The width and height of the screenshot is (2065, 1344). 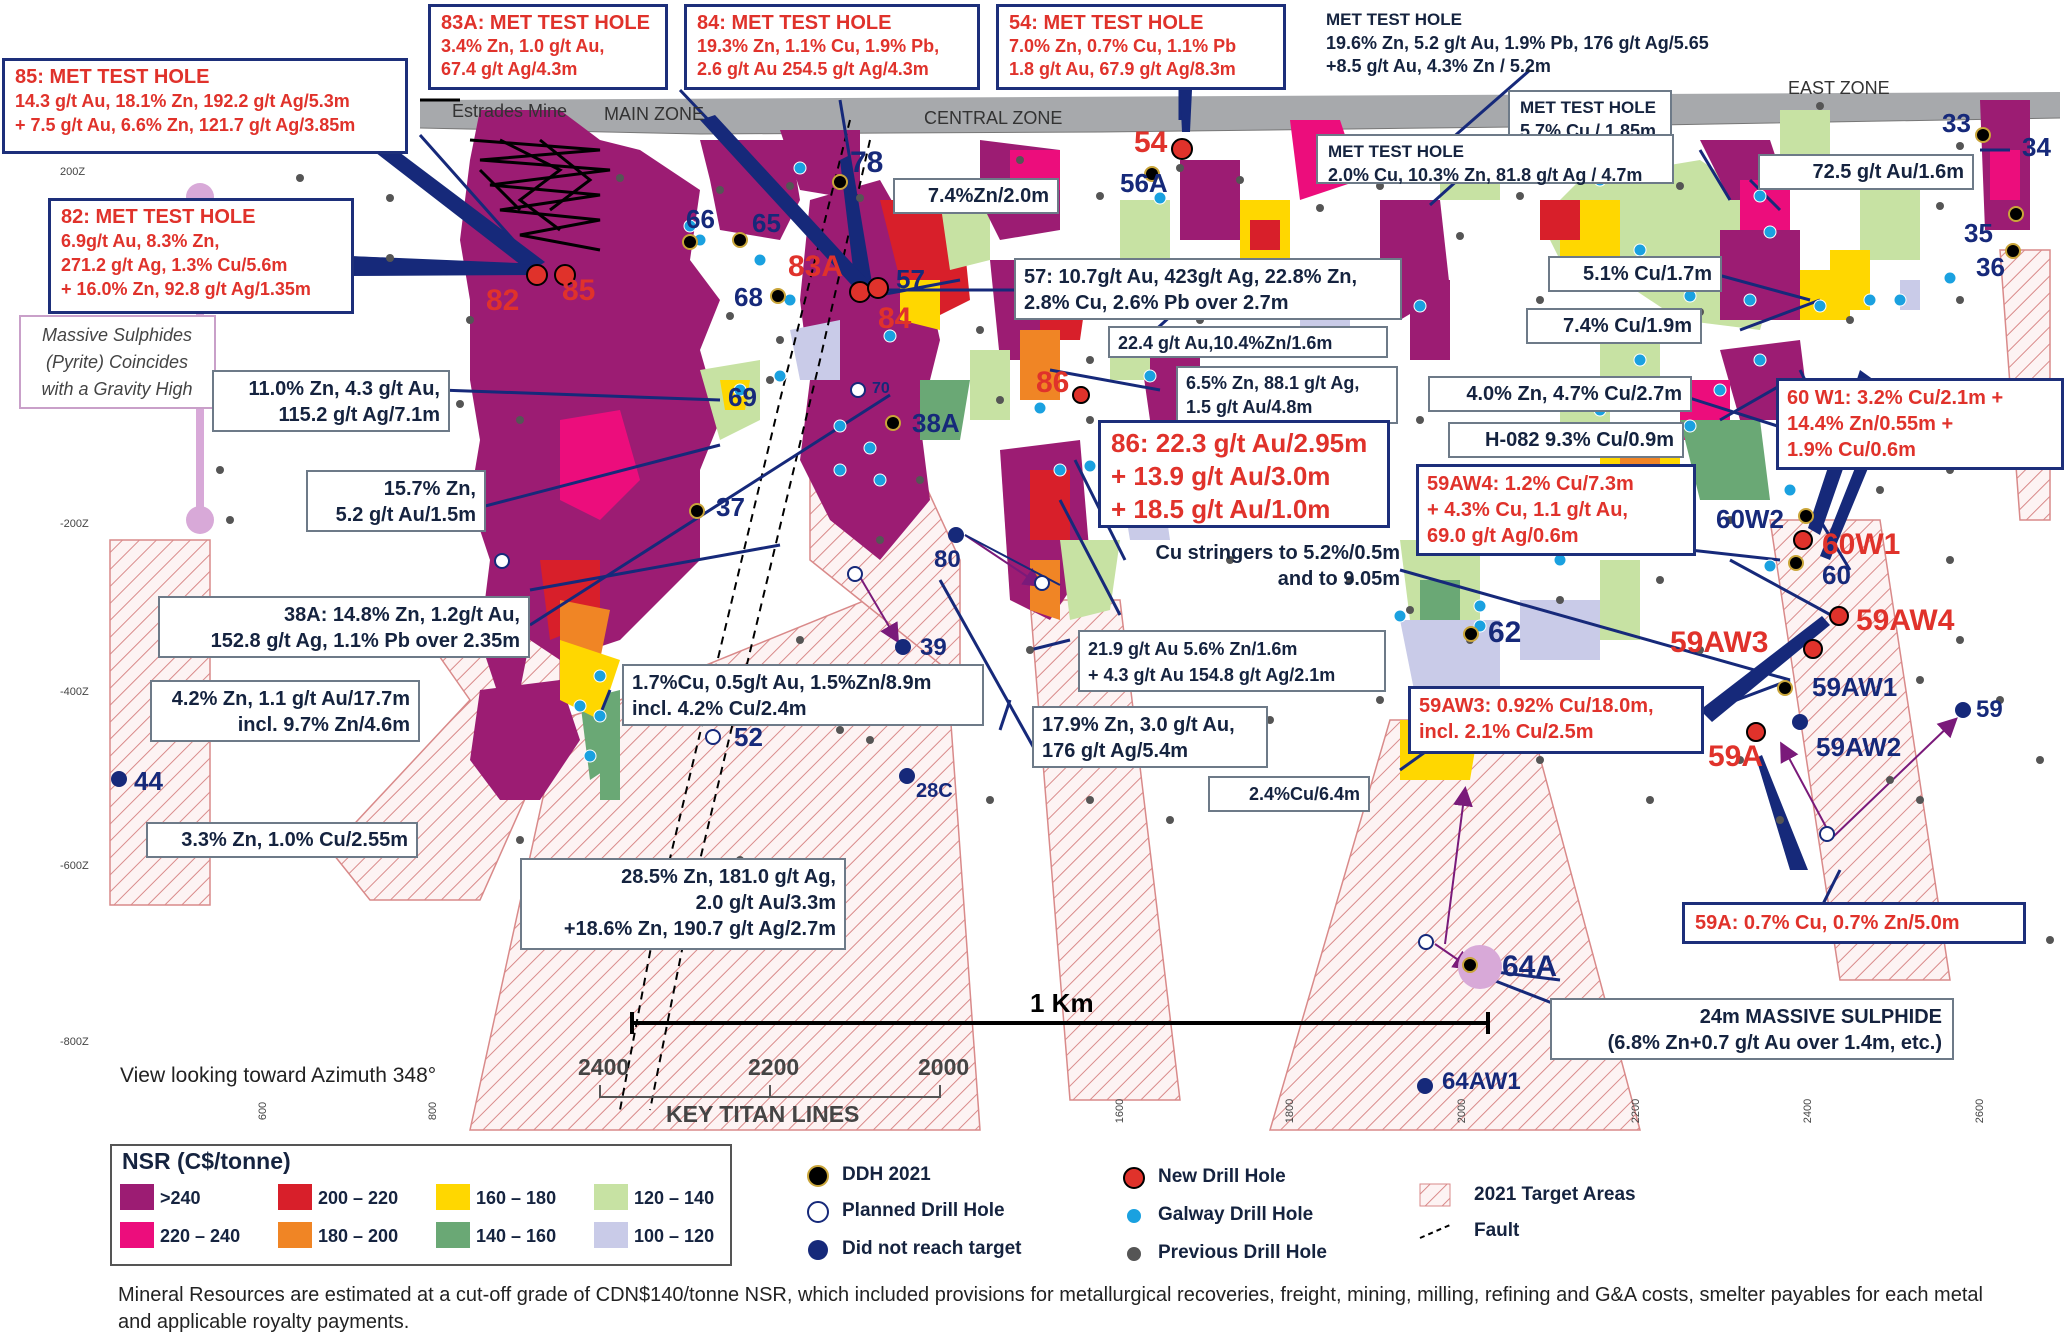 What do you see at coordinates (1505, 632) in the screenshot?
I see `hole-label: 62` at bounding box center [1505, 632].